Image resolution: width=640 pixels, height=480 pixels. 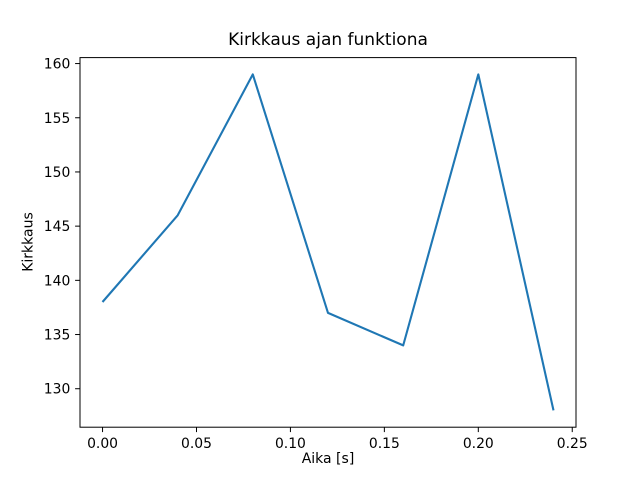 I want to click on x-tick-label: 0.00, so click(x=102, y=444).